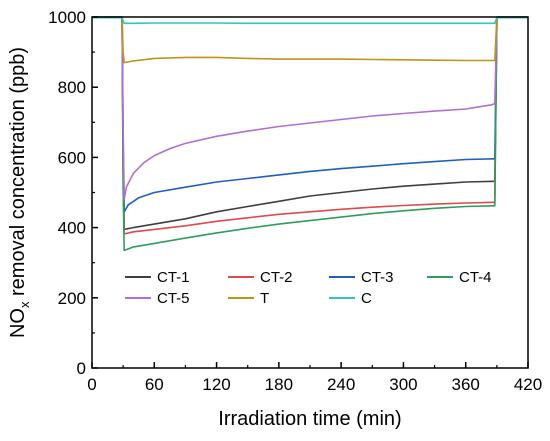 This screenshot has width=550, height=441. I want to click on y-axis-label: NOx removal concentration (ppb), so click(19, 192).